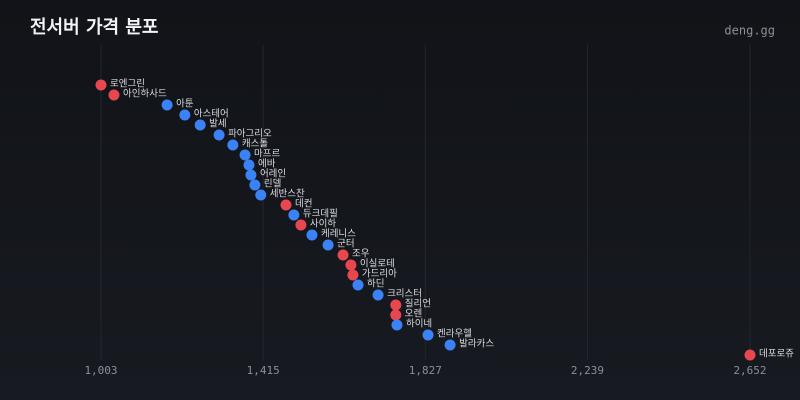 This screenshot has height=400, width=800. I want to click on dot-label: 듀크데필, so click(320, 214).